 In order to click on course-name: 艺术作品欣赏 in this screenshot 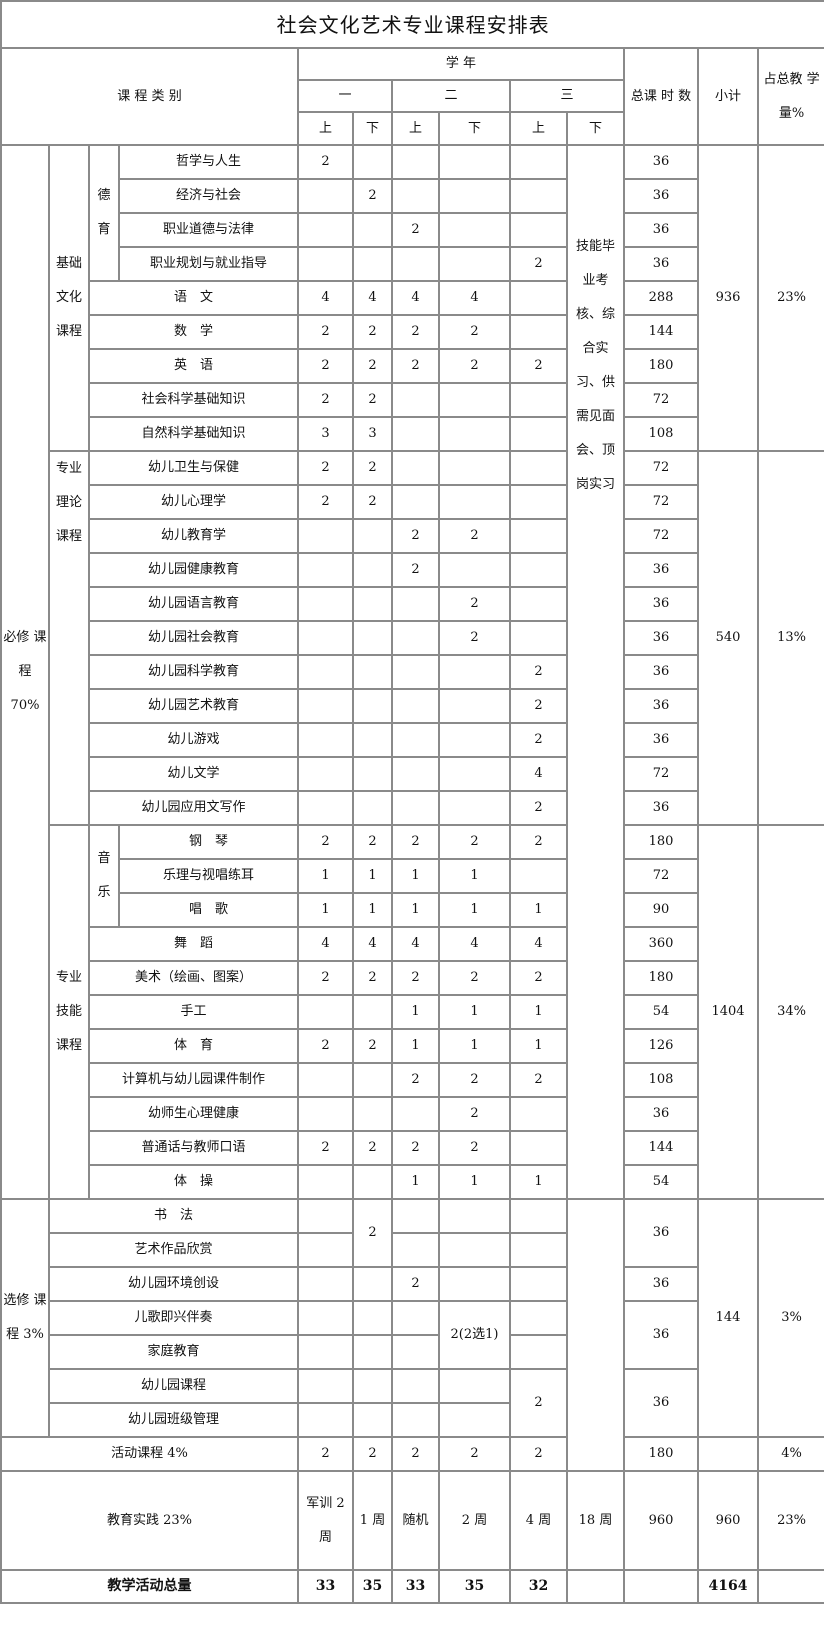, I will do `click(173, 1250)`.